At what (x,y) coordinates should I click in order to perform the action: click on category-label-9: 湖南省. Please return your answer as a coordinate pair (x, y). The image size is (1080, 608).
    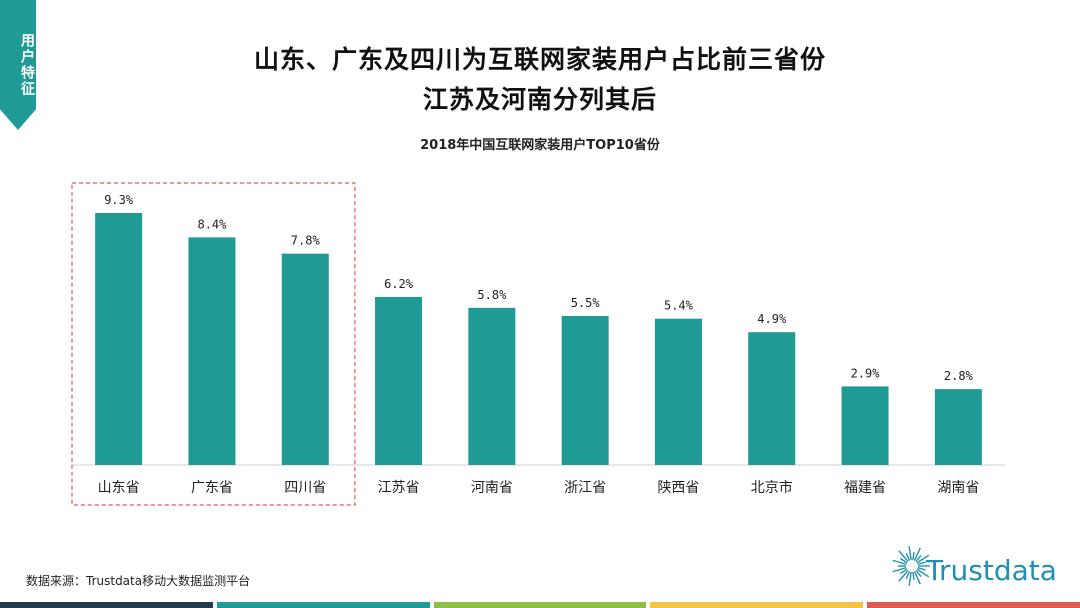
    Looking at the image, I should click on (958, 488).